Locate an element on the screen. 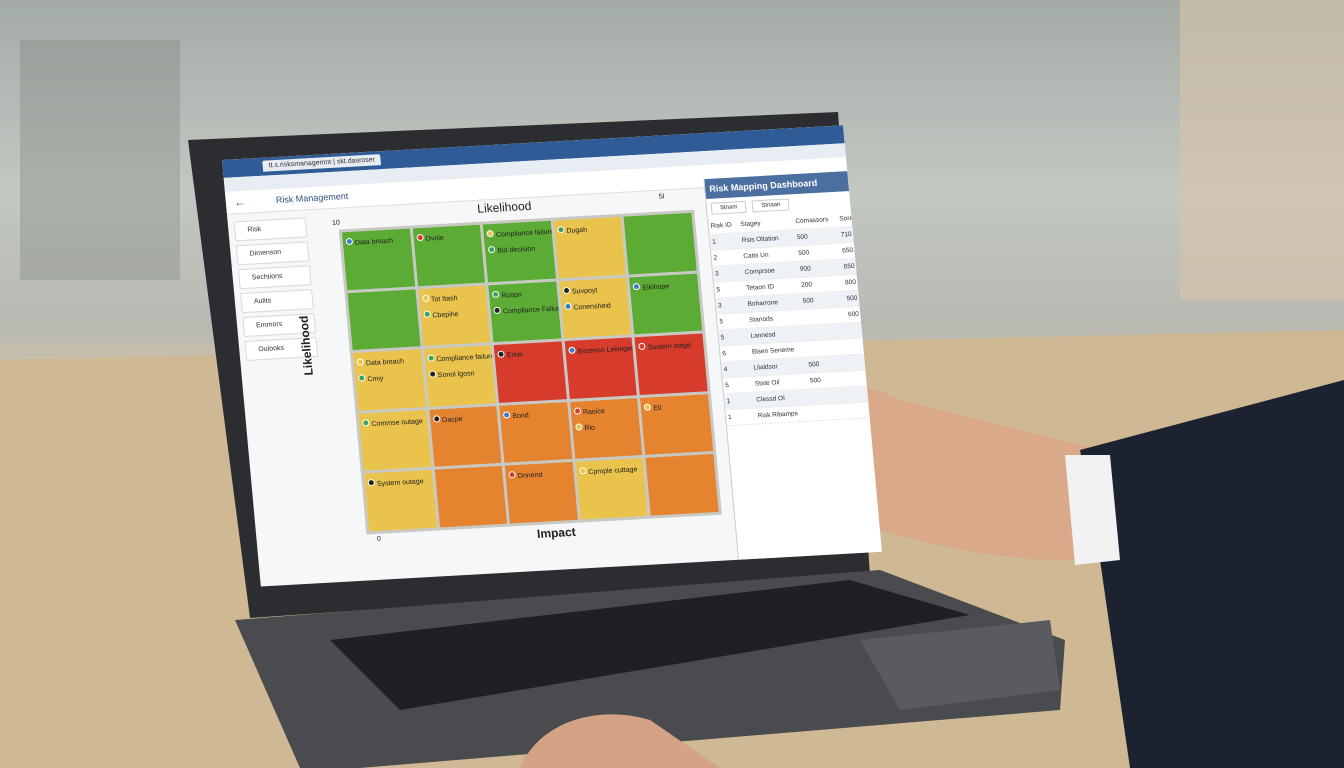  risk-item: Oacpe is located at coordinates (463, 418).